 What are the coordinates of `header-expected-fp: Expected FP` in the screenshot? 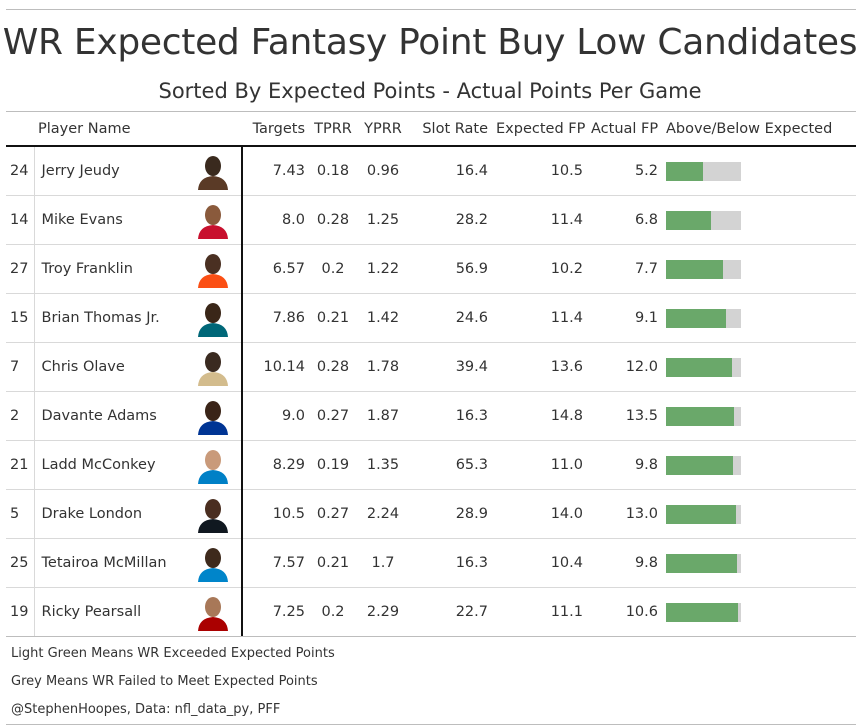 It's located at (539, 130).